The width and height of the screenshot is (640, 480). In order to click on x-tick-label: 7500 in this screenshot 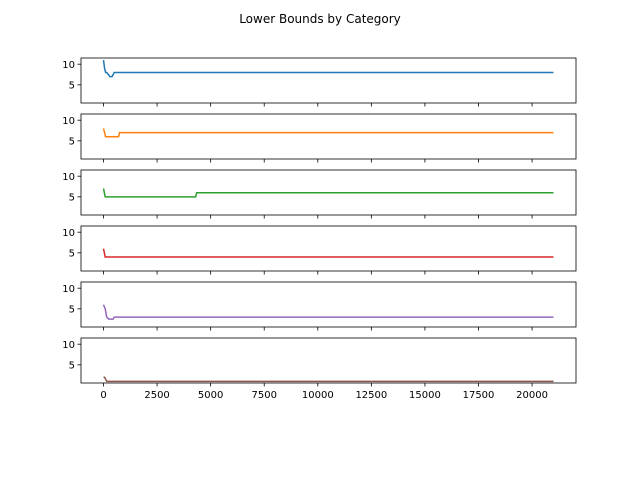, I will do `click(263, 395)`.